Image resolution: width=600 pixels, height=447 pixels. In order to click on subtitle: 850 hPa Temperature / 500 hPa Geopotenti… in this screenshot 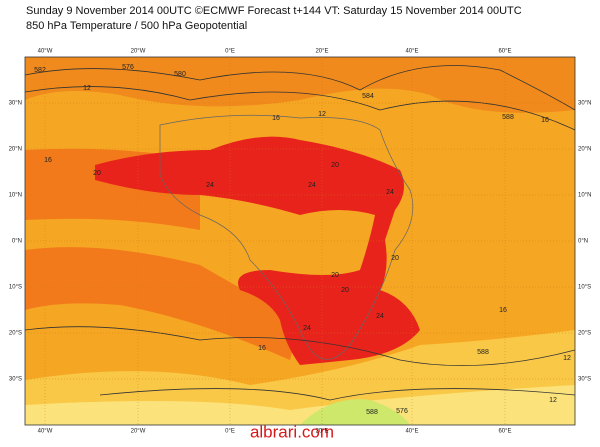, I will do `click(136, 26)`.